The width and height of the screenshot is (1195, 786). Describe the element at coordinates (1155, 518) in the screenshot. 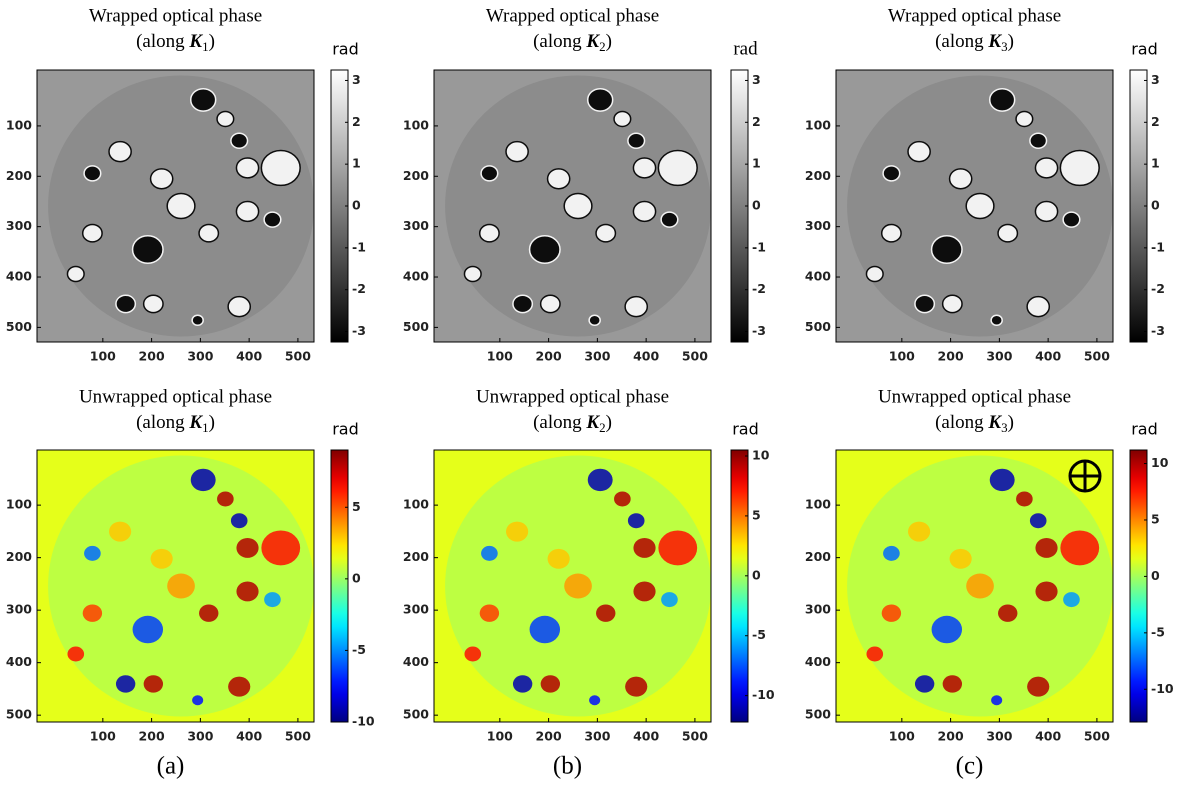

I see `colorbar-tick-label: 5` at that location.